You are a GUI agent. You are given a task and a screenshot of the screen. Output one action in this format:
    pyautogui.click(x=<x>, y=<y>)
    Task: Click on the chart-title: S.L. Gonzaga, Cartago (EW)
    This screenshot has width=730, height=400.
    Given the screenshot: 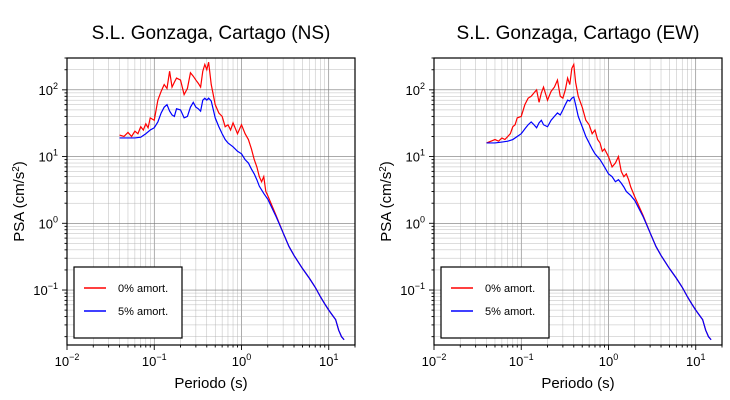 What is the action you would take?
    pyautogui.click(x=578, y=33)
    